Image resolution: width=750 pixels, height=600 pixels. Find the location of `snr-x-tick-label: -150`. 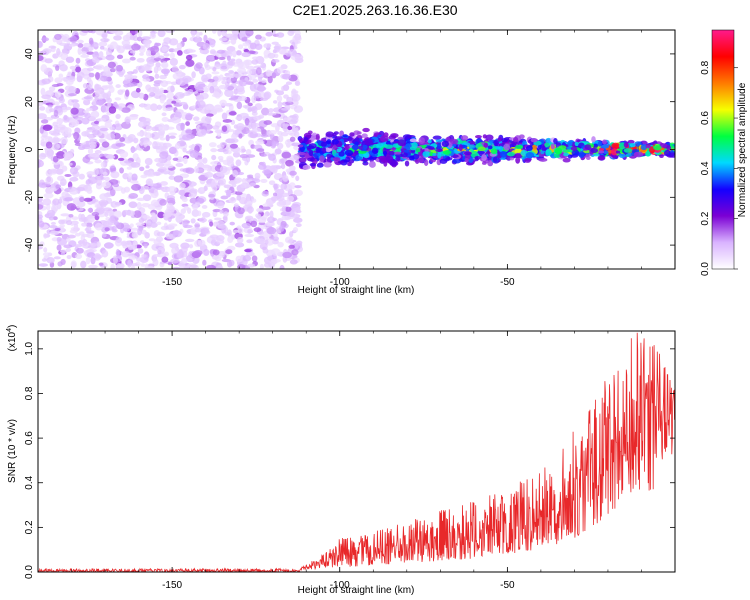

snr-x-tick-label: -150 is located at coordinates (172, 585).